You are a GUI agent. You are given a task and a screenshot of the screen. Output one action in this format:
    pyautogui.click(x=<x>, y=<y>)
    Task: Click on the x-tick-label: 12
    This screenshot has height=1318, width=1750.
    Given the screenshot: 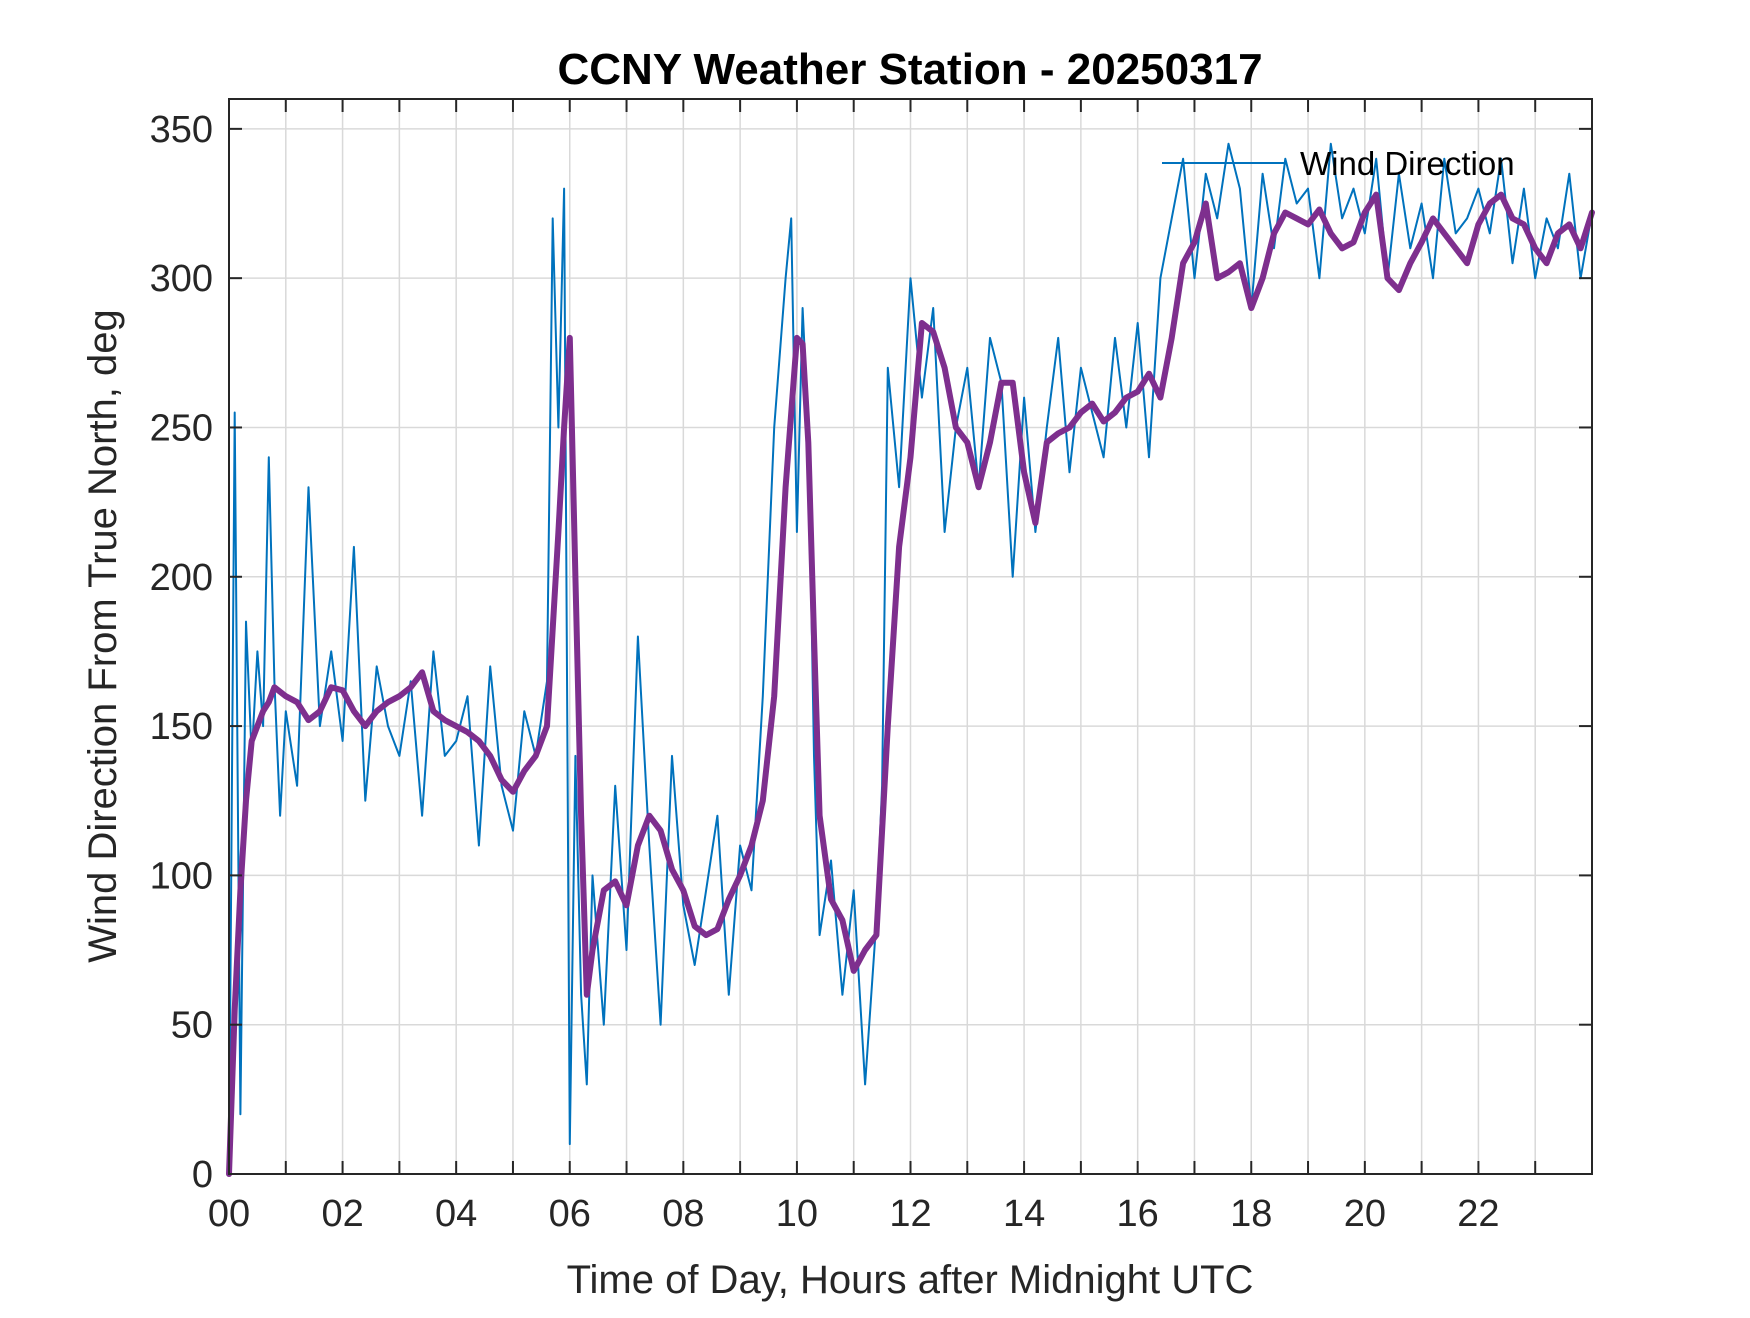 What is the action you would take?
    pyautogui.click(x=910, y=1214)
    